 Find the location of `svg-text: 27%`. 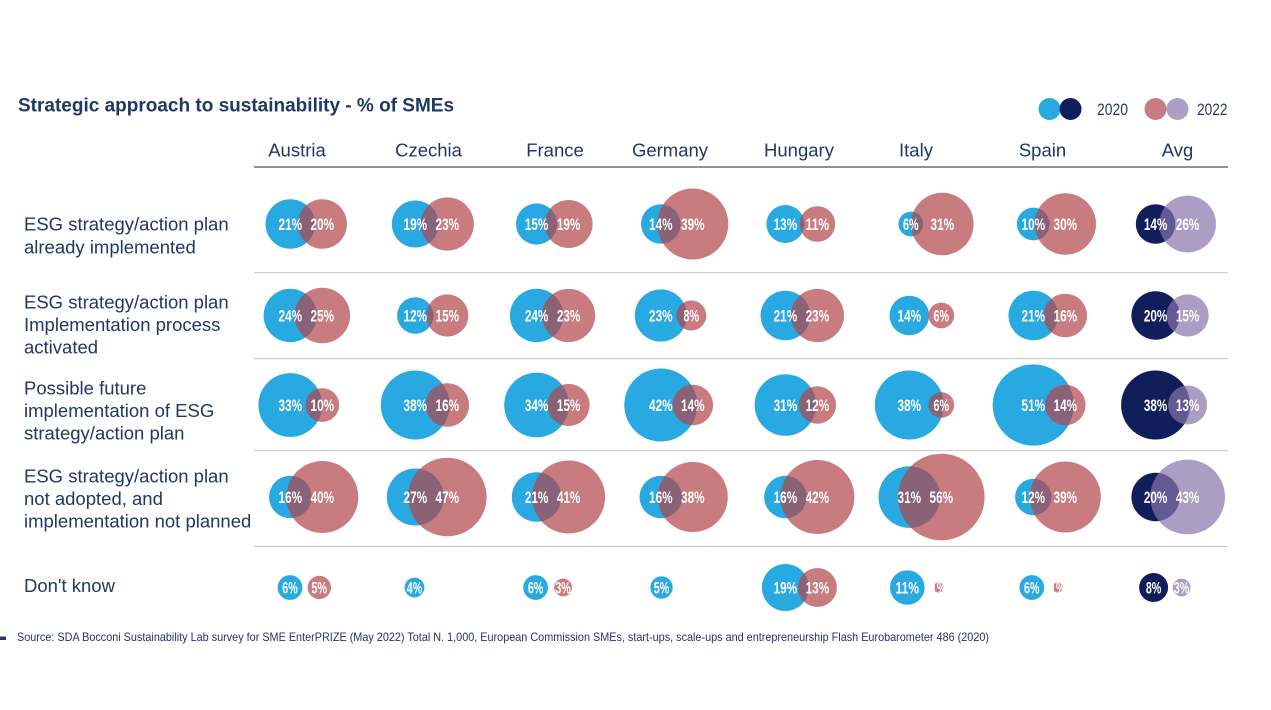

svg-text: 27% is located at coordinates (416, 498).